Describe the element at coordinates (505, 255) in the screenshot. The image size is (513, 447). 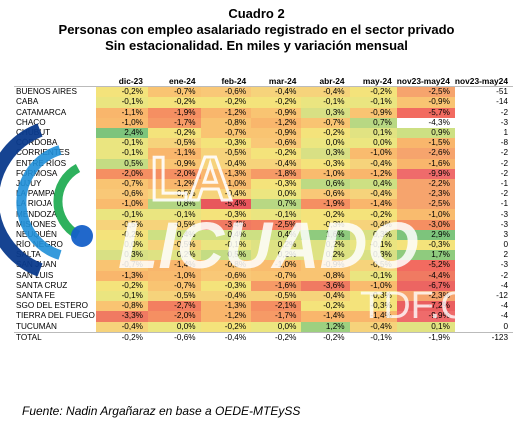
I see `value-cell: 2` at that location.